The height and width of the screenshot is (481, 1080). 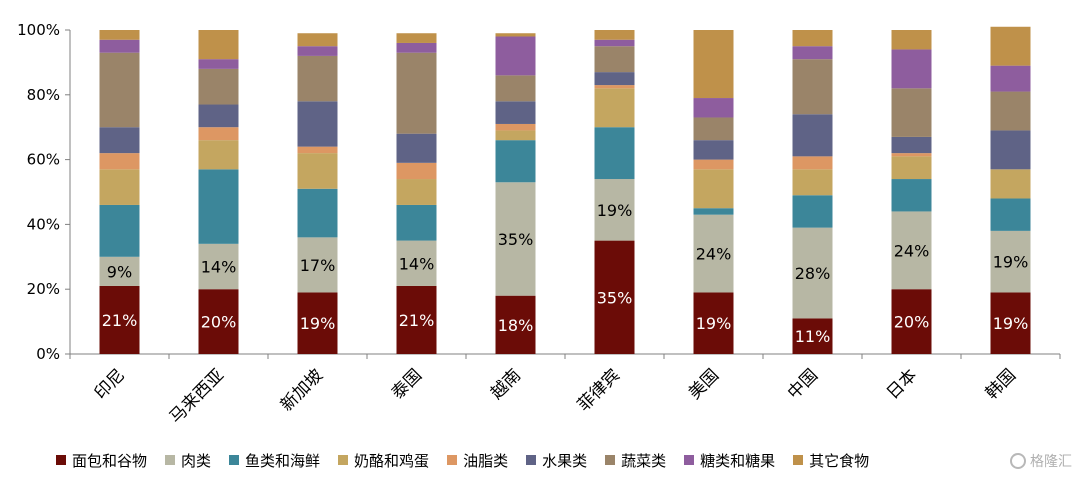 I want to click on legend-label: 水果类, so click(x=565, y=460).